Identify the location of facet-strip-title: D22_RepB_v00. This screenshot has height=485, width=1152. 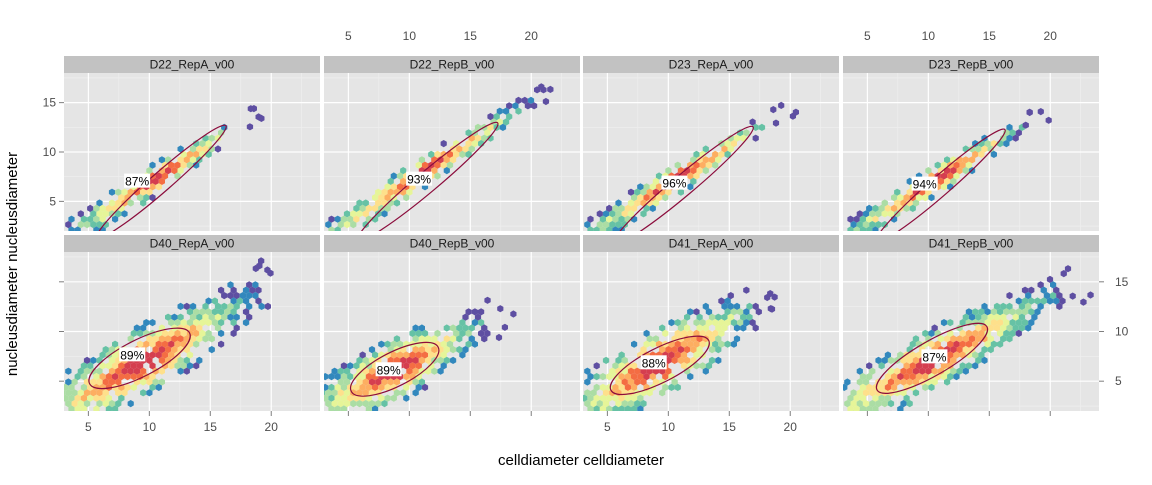
(452, 65).